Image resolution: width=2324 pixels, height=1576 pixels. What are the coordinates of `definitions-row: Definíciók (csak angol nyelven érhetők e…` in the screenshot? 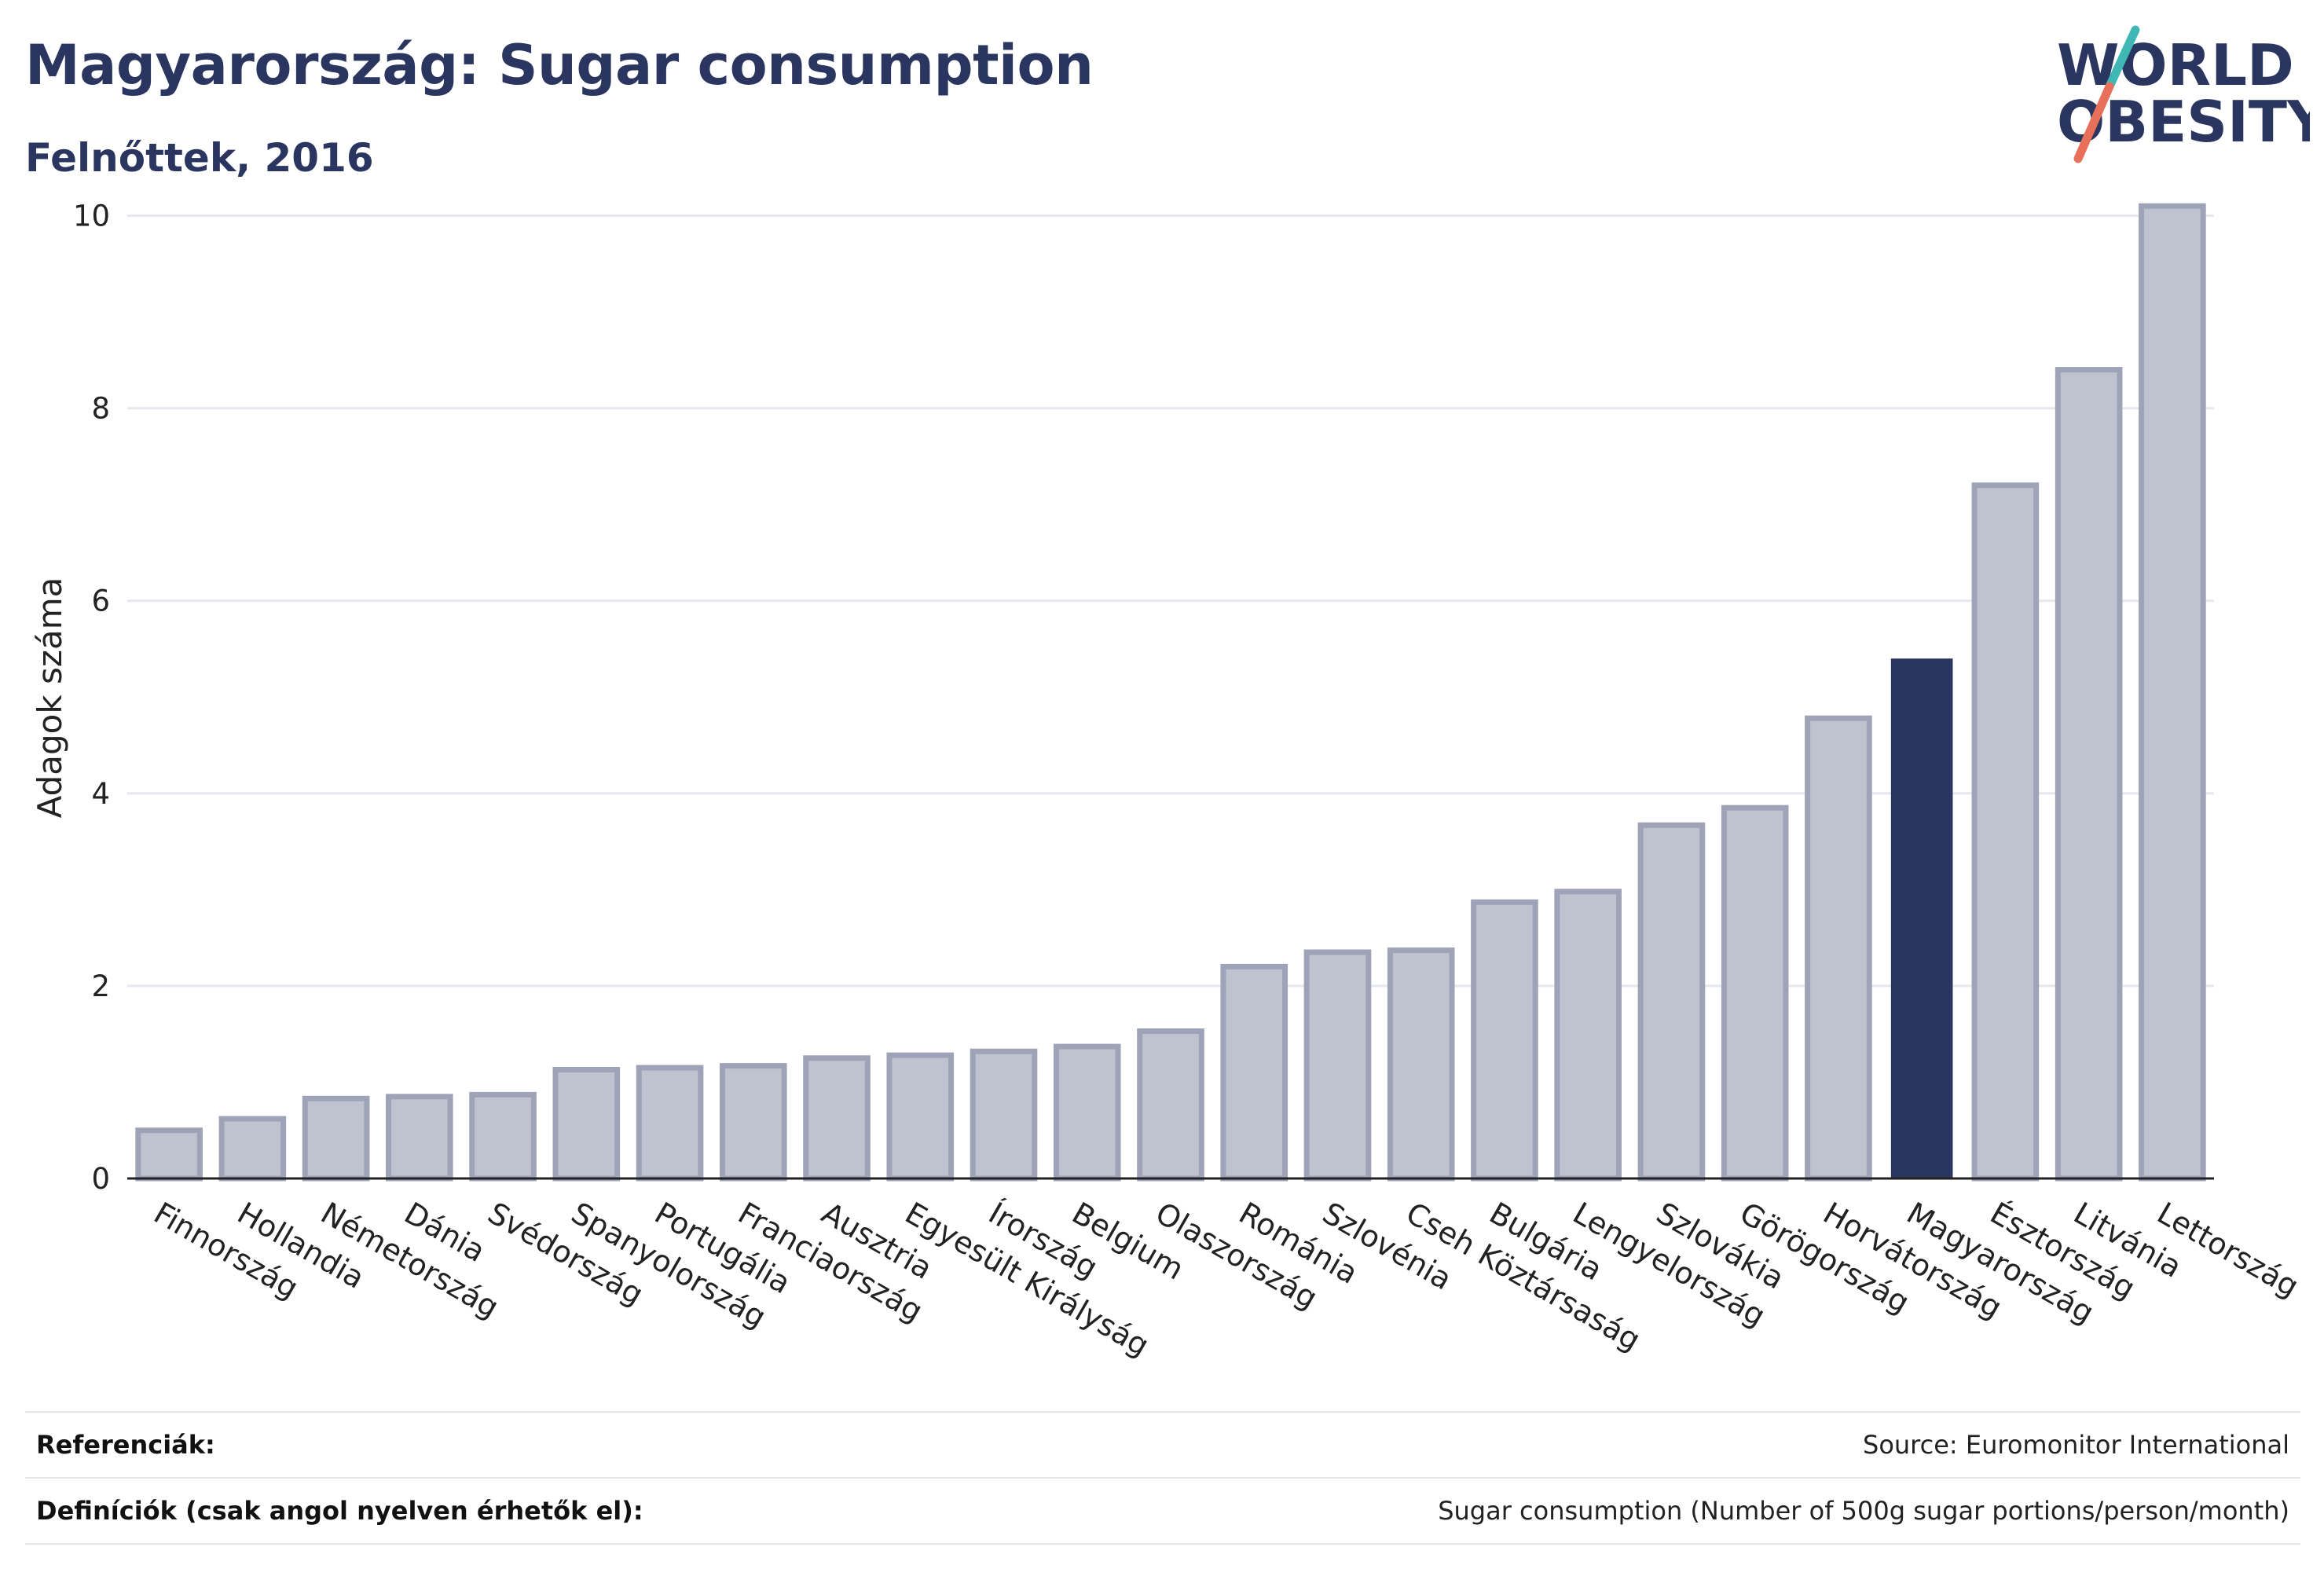 It's located at (1162, 1511).